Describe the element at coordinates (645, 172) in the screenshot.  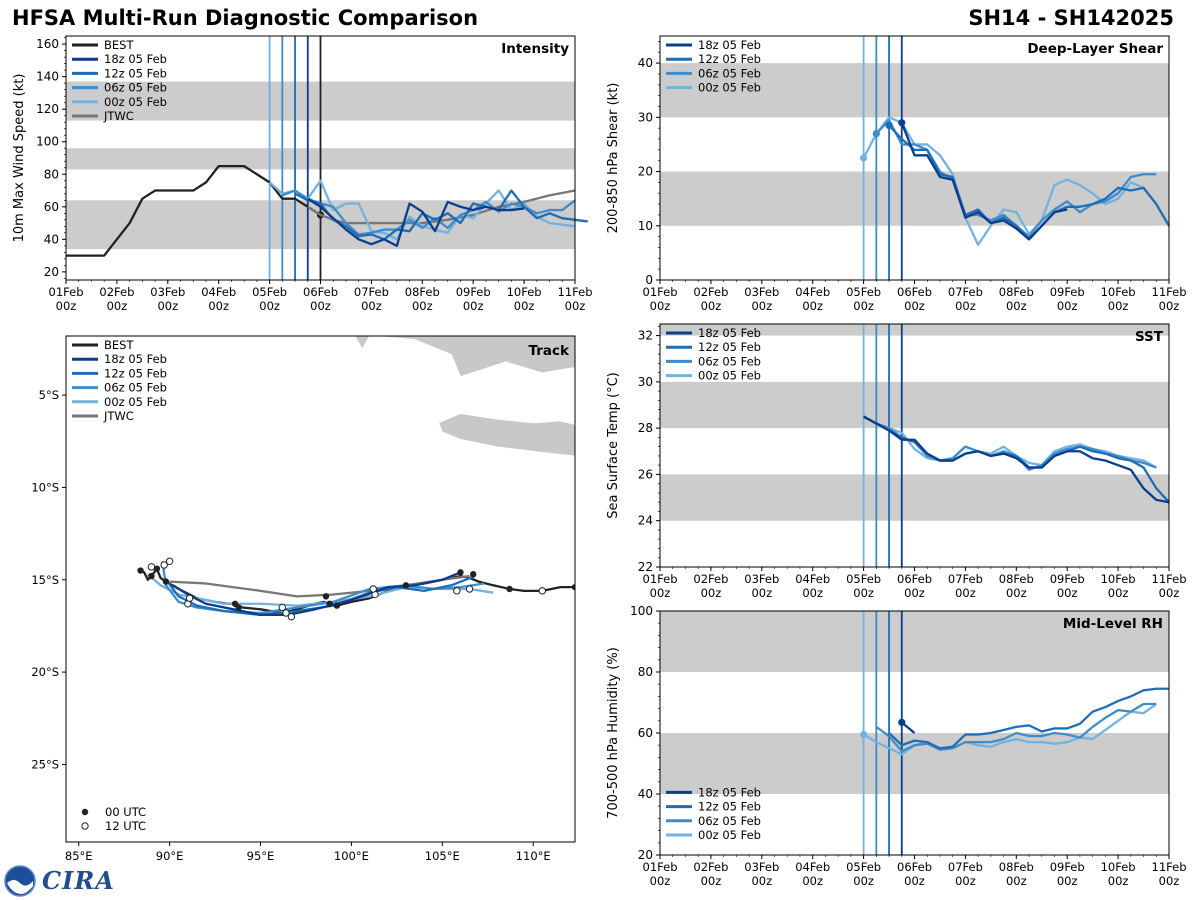
I see `y-tick-label: 20` at that location.